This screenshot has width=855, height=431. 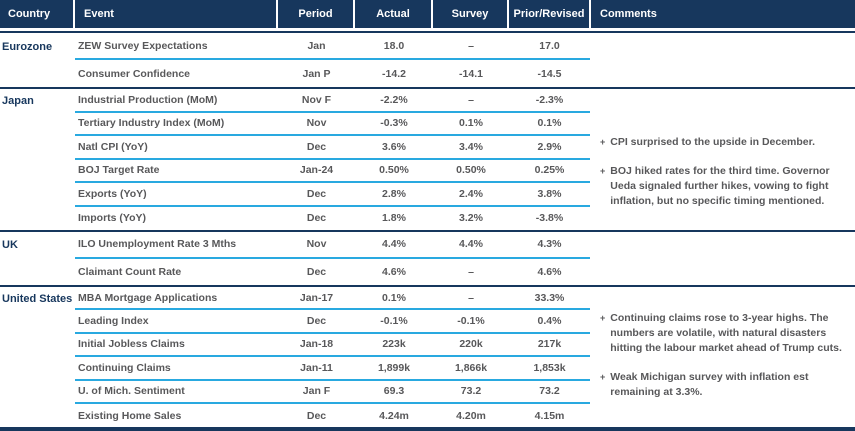 I want to click on survey-cell: -0.1%, so click(x=471, y=321).